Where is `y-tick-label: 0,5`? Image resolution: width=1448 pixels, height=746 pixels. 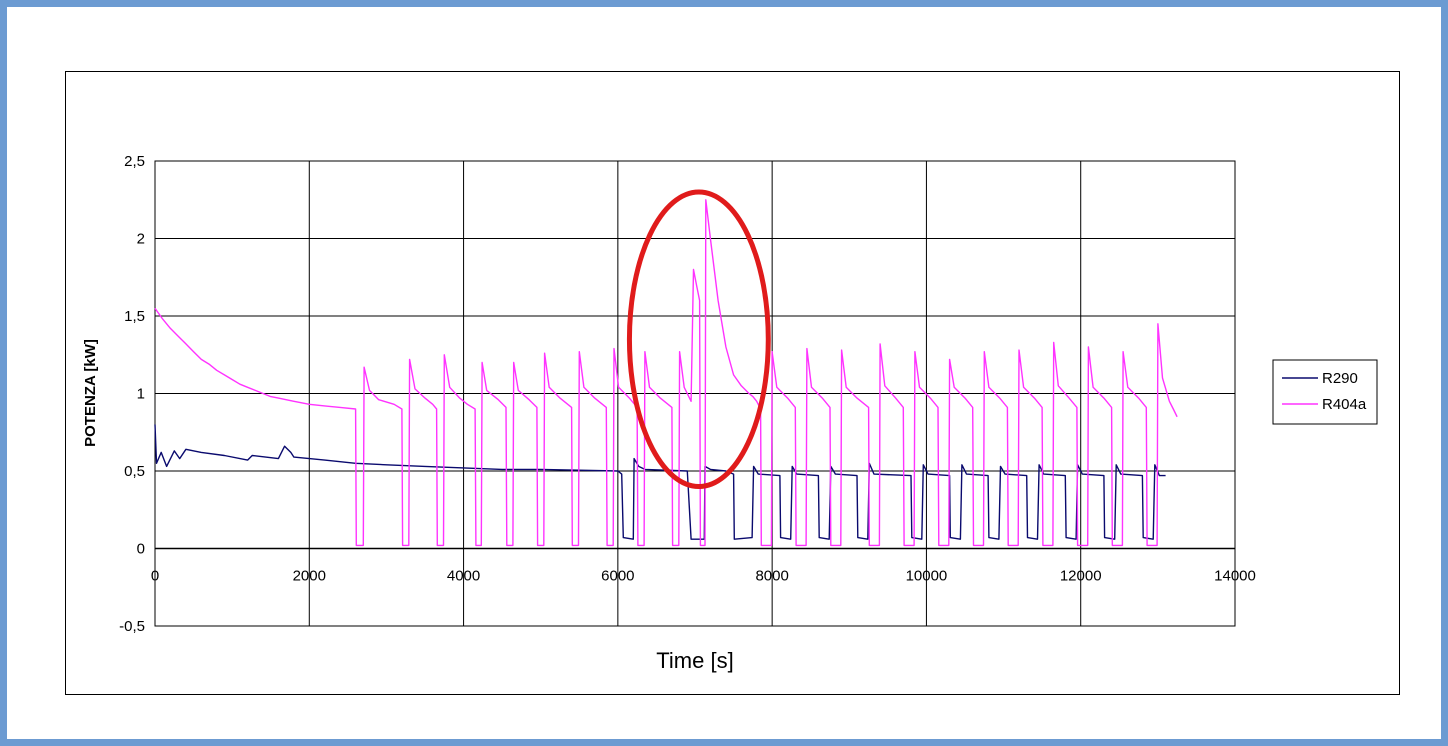
y-tick-label: 0,5 is located at coordinates (134, 471).